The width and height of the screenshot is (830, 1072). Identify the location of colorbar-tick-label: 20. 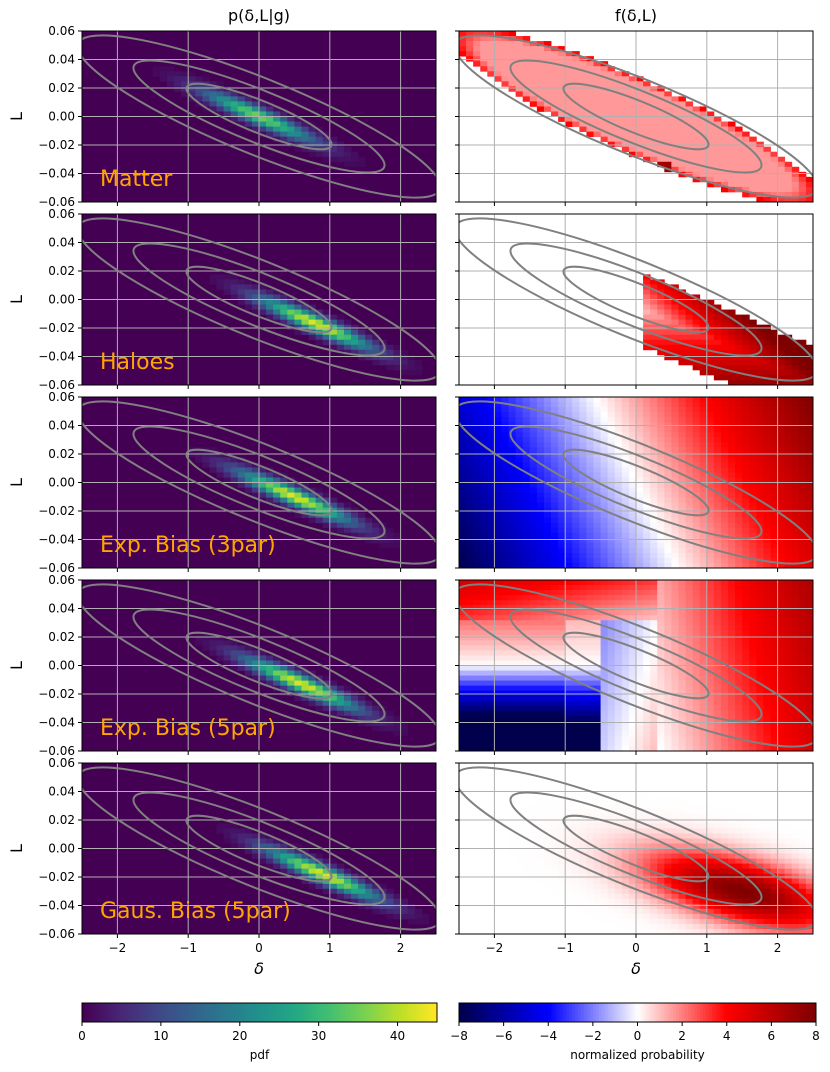
(239, 1036).